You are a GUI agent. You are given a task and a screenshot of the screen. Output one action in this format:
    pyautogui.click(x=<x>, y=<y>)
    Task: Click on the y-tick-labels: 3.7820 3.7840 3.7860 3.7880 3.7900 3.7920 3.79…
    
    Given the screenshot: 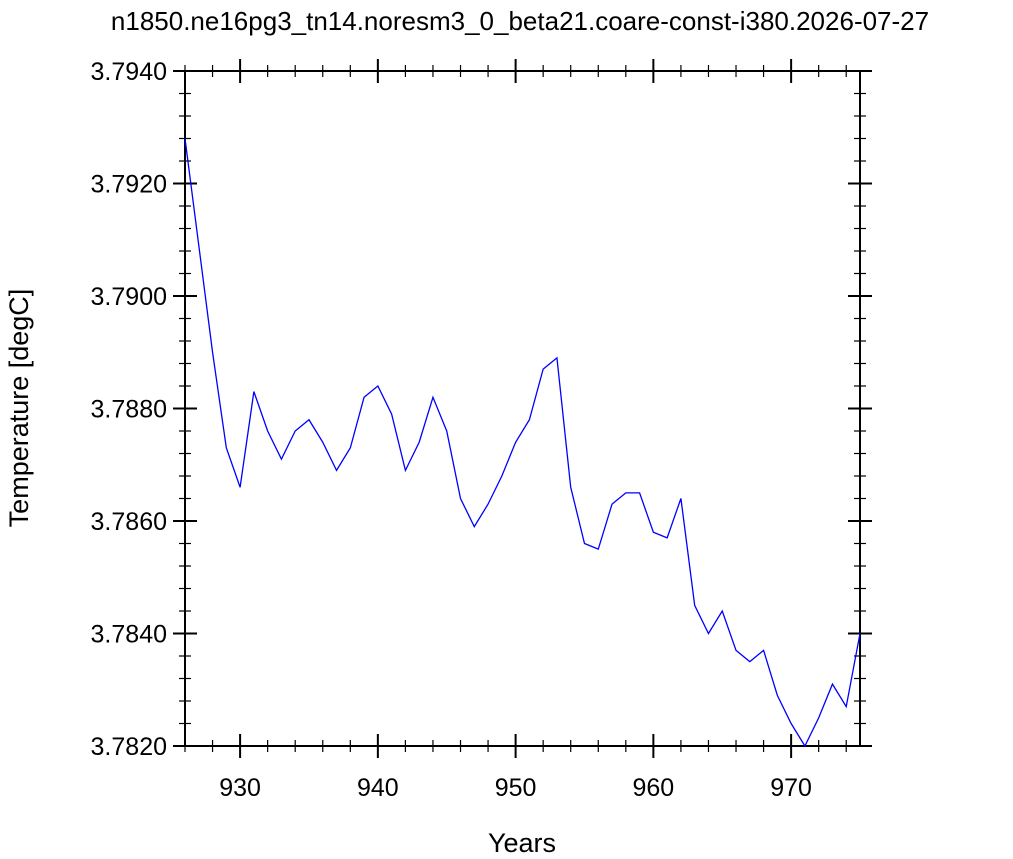 What is the action you would take?
    pyautogui.click(x=129, y=409)
    